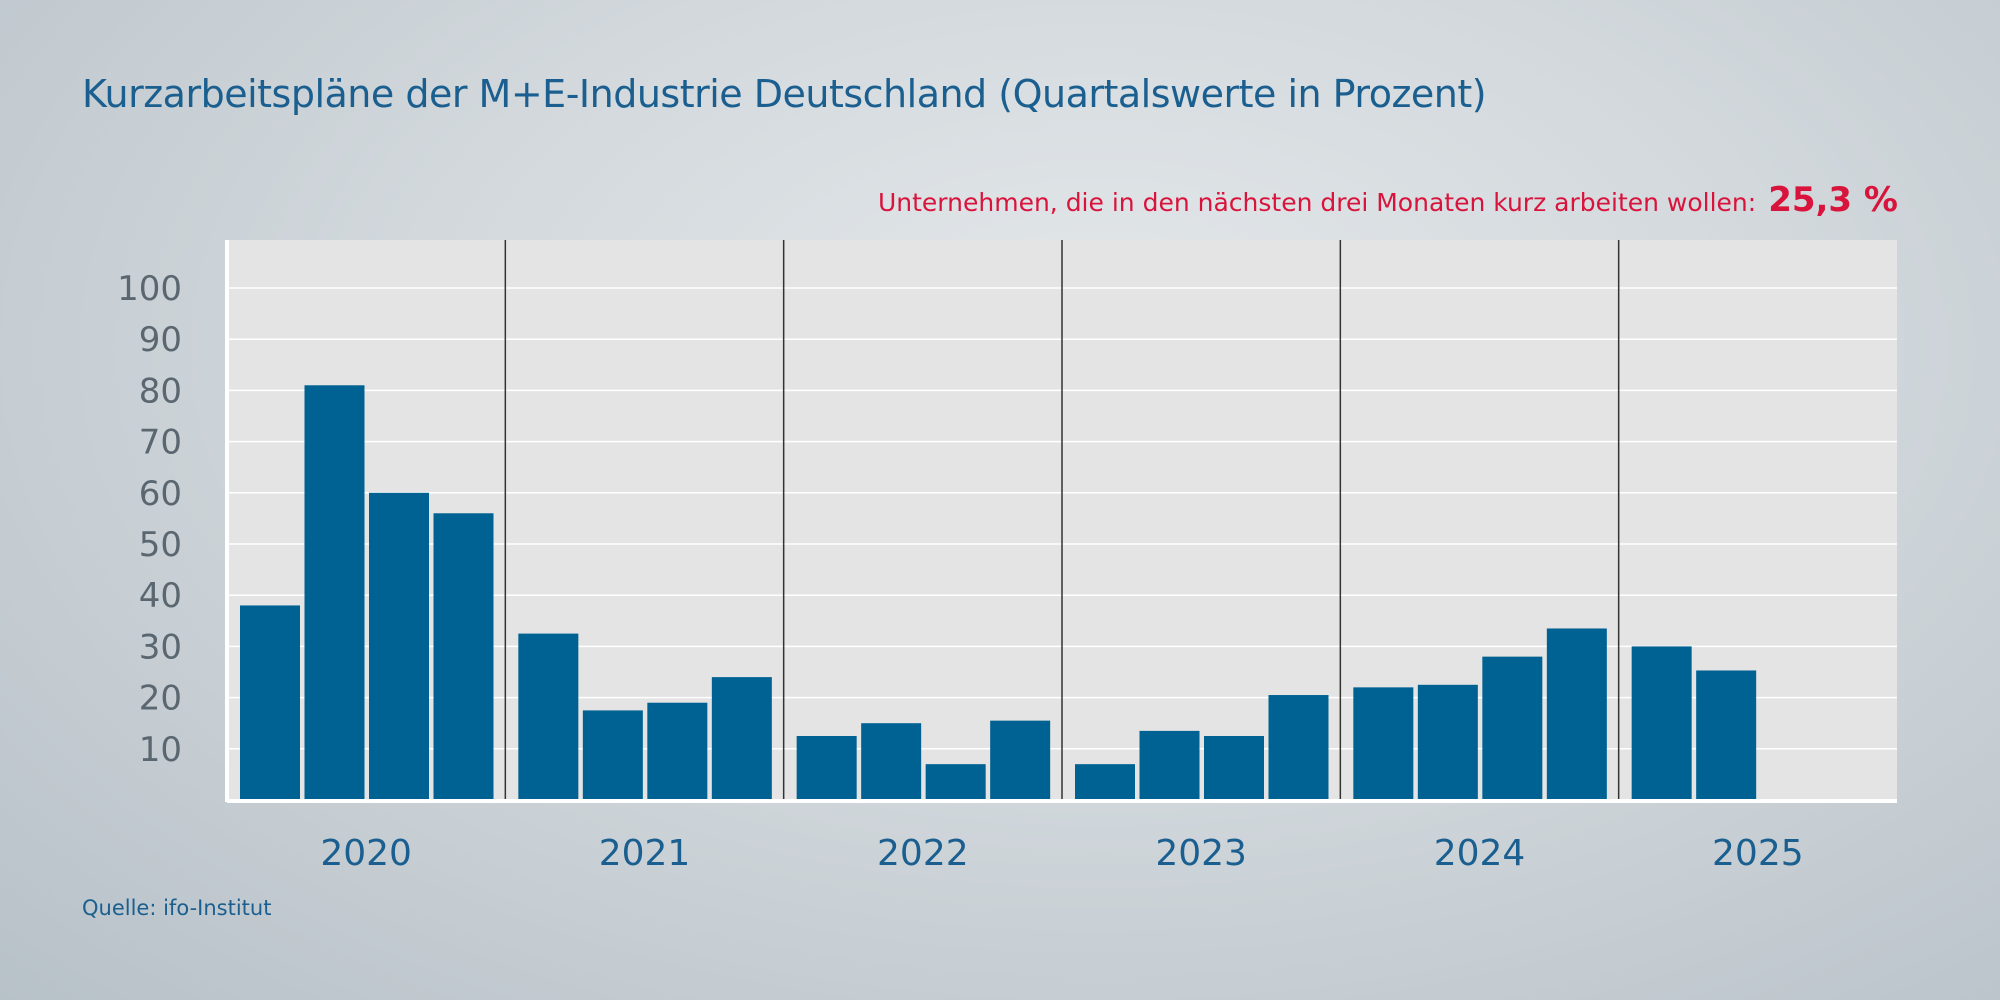 The width and height of the screenshot is (2000, 1000). What do you see at coordinates (160, 391) in the screenshot?
I see `y-tick-label: 80` at bounding box center [160, 391].